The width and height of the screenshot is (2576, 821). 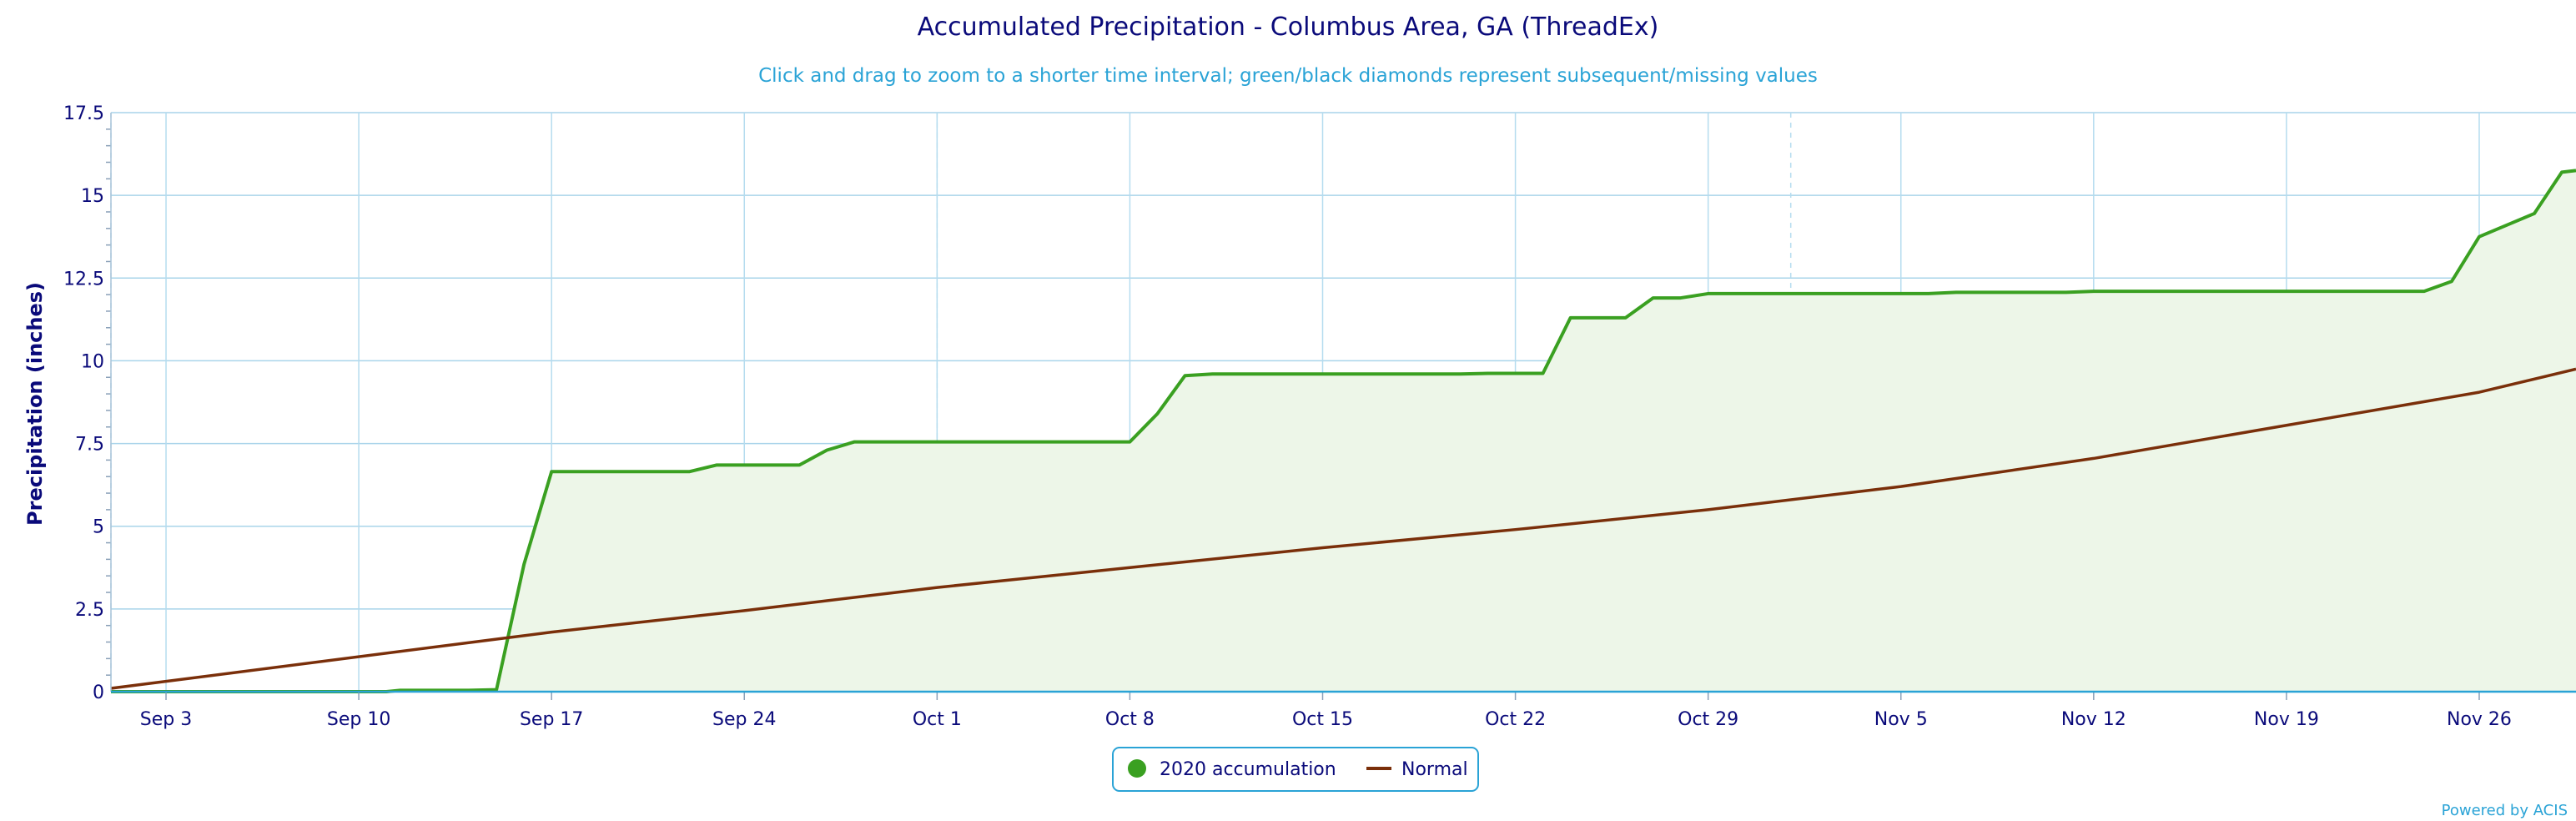 I want to click on legend-box, so click(x=1295, y=769).